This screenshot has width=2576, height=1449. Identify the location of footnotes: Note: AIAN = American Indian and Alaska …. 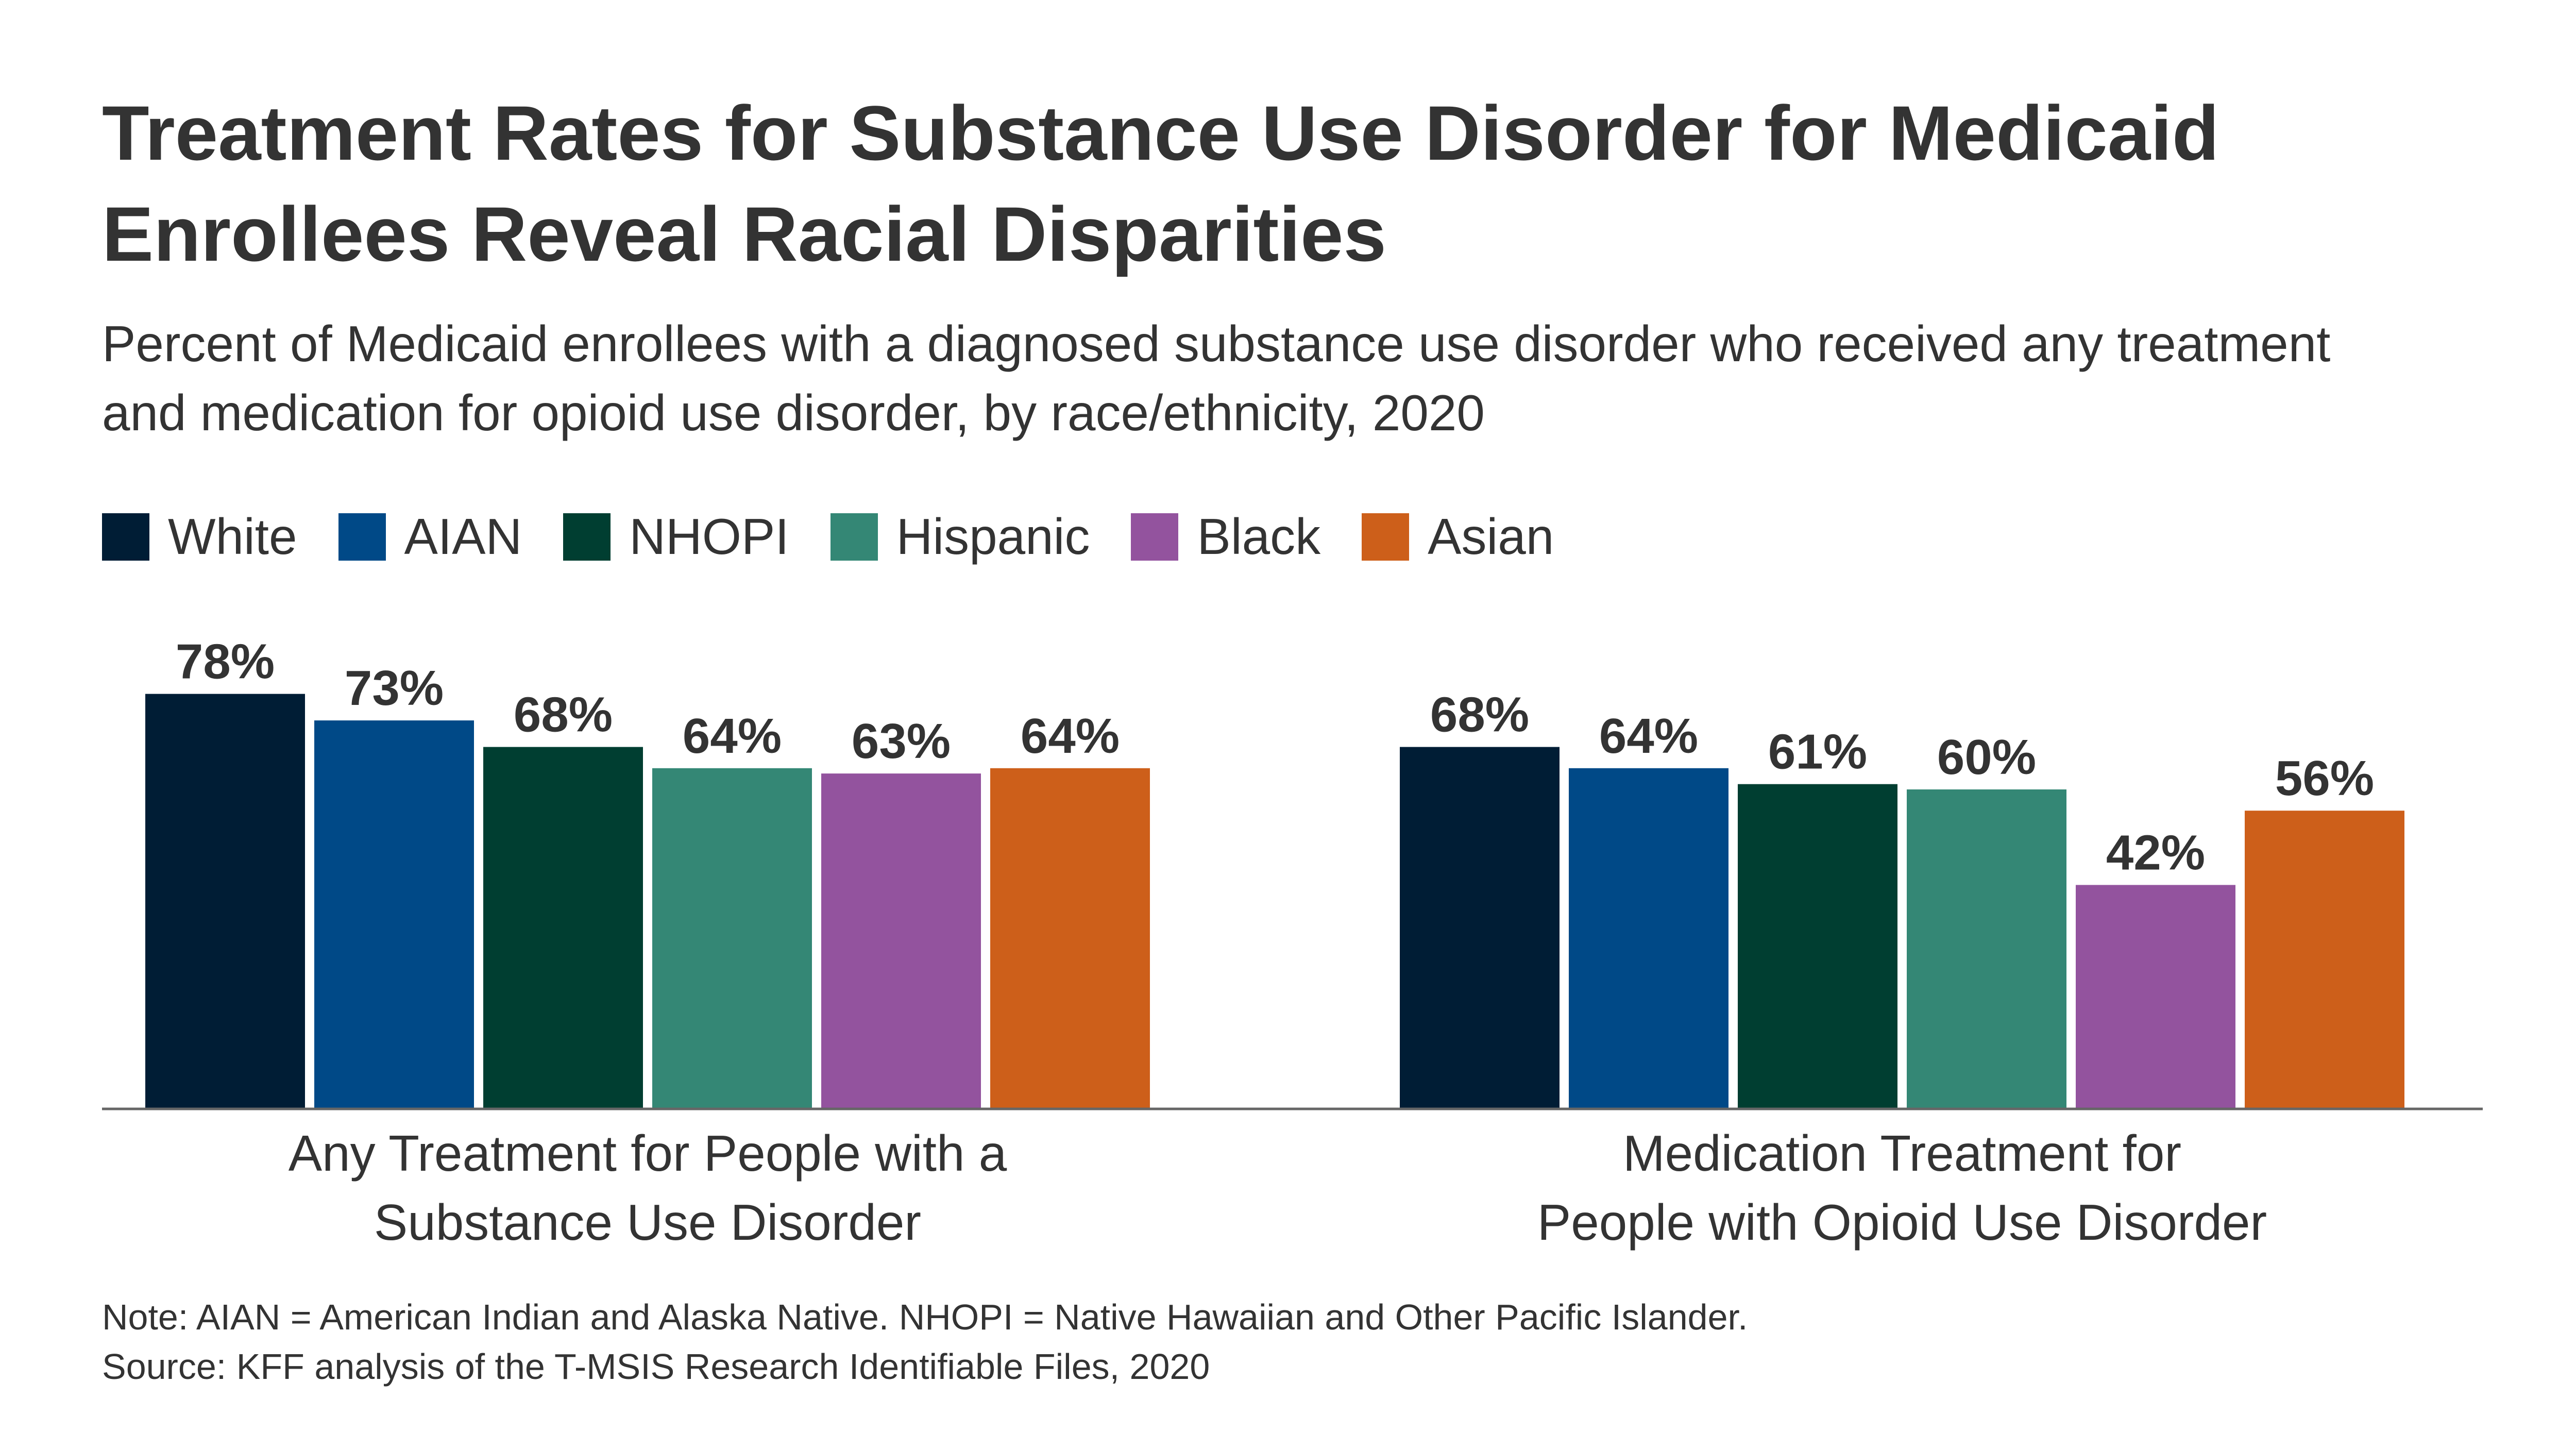
(925, 1341).